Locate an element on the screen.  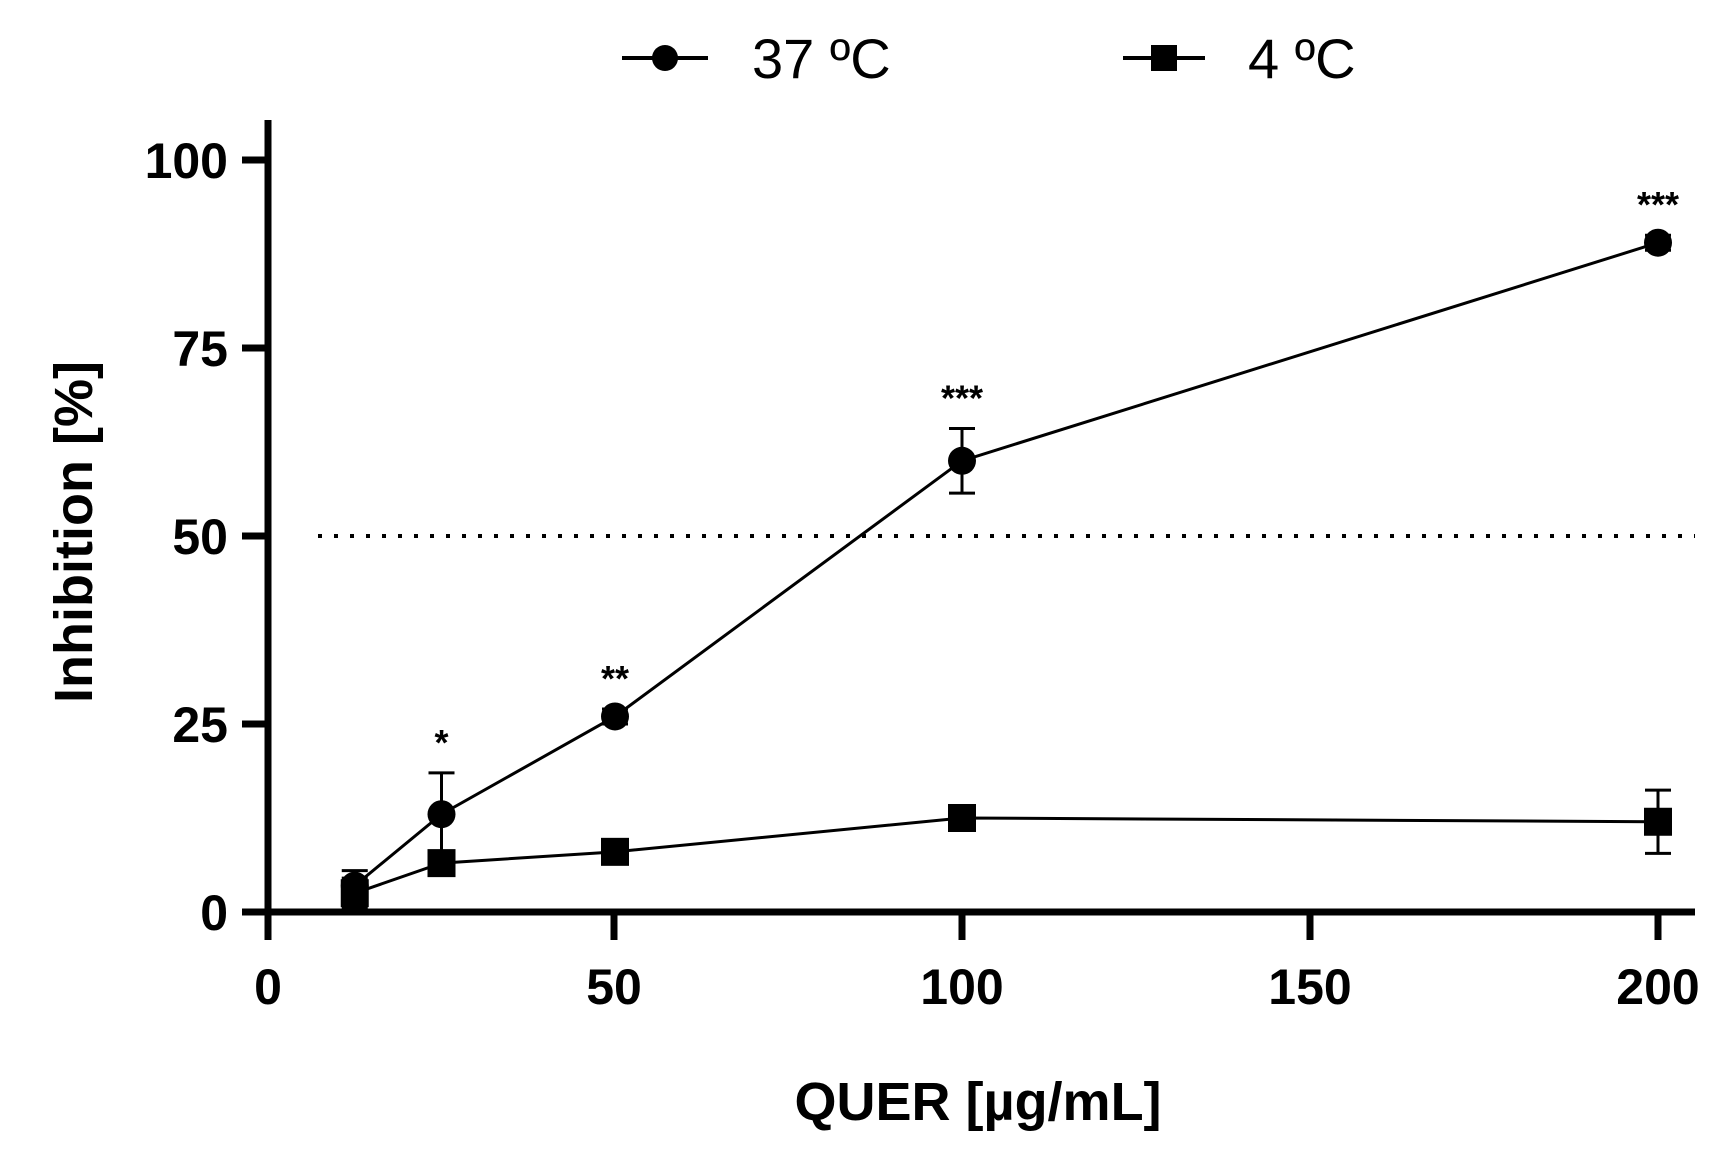
significance-label: ** is located at coordinates (615, 678).